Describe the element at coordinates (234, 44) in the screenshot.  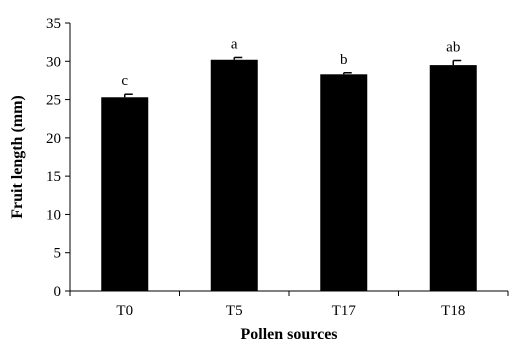
I see `significance-label: a` at that location.